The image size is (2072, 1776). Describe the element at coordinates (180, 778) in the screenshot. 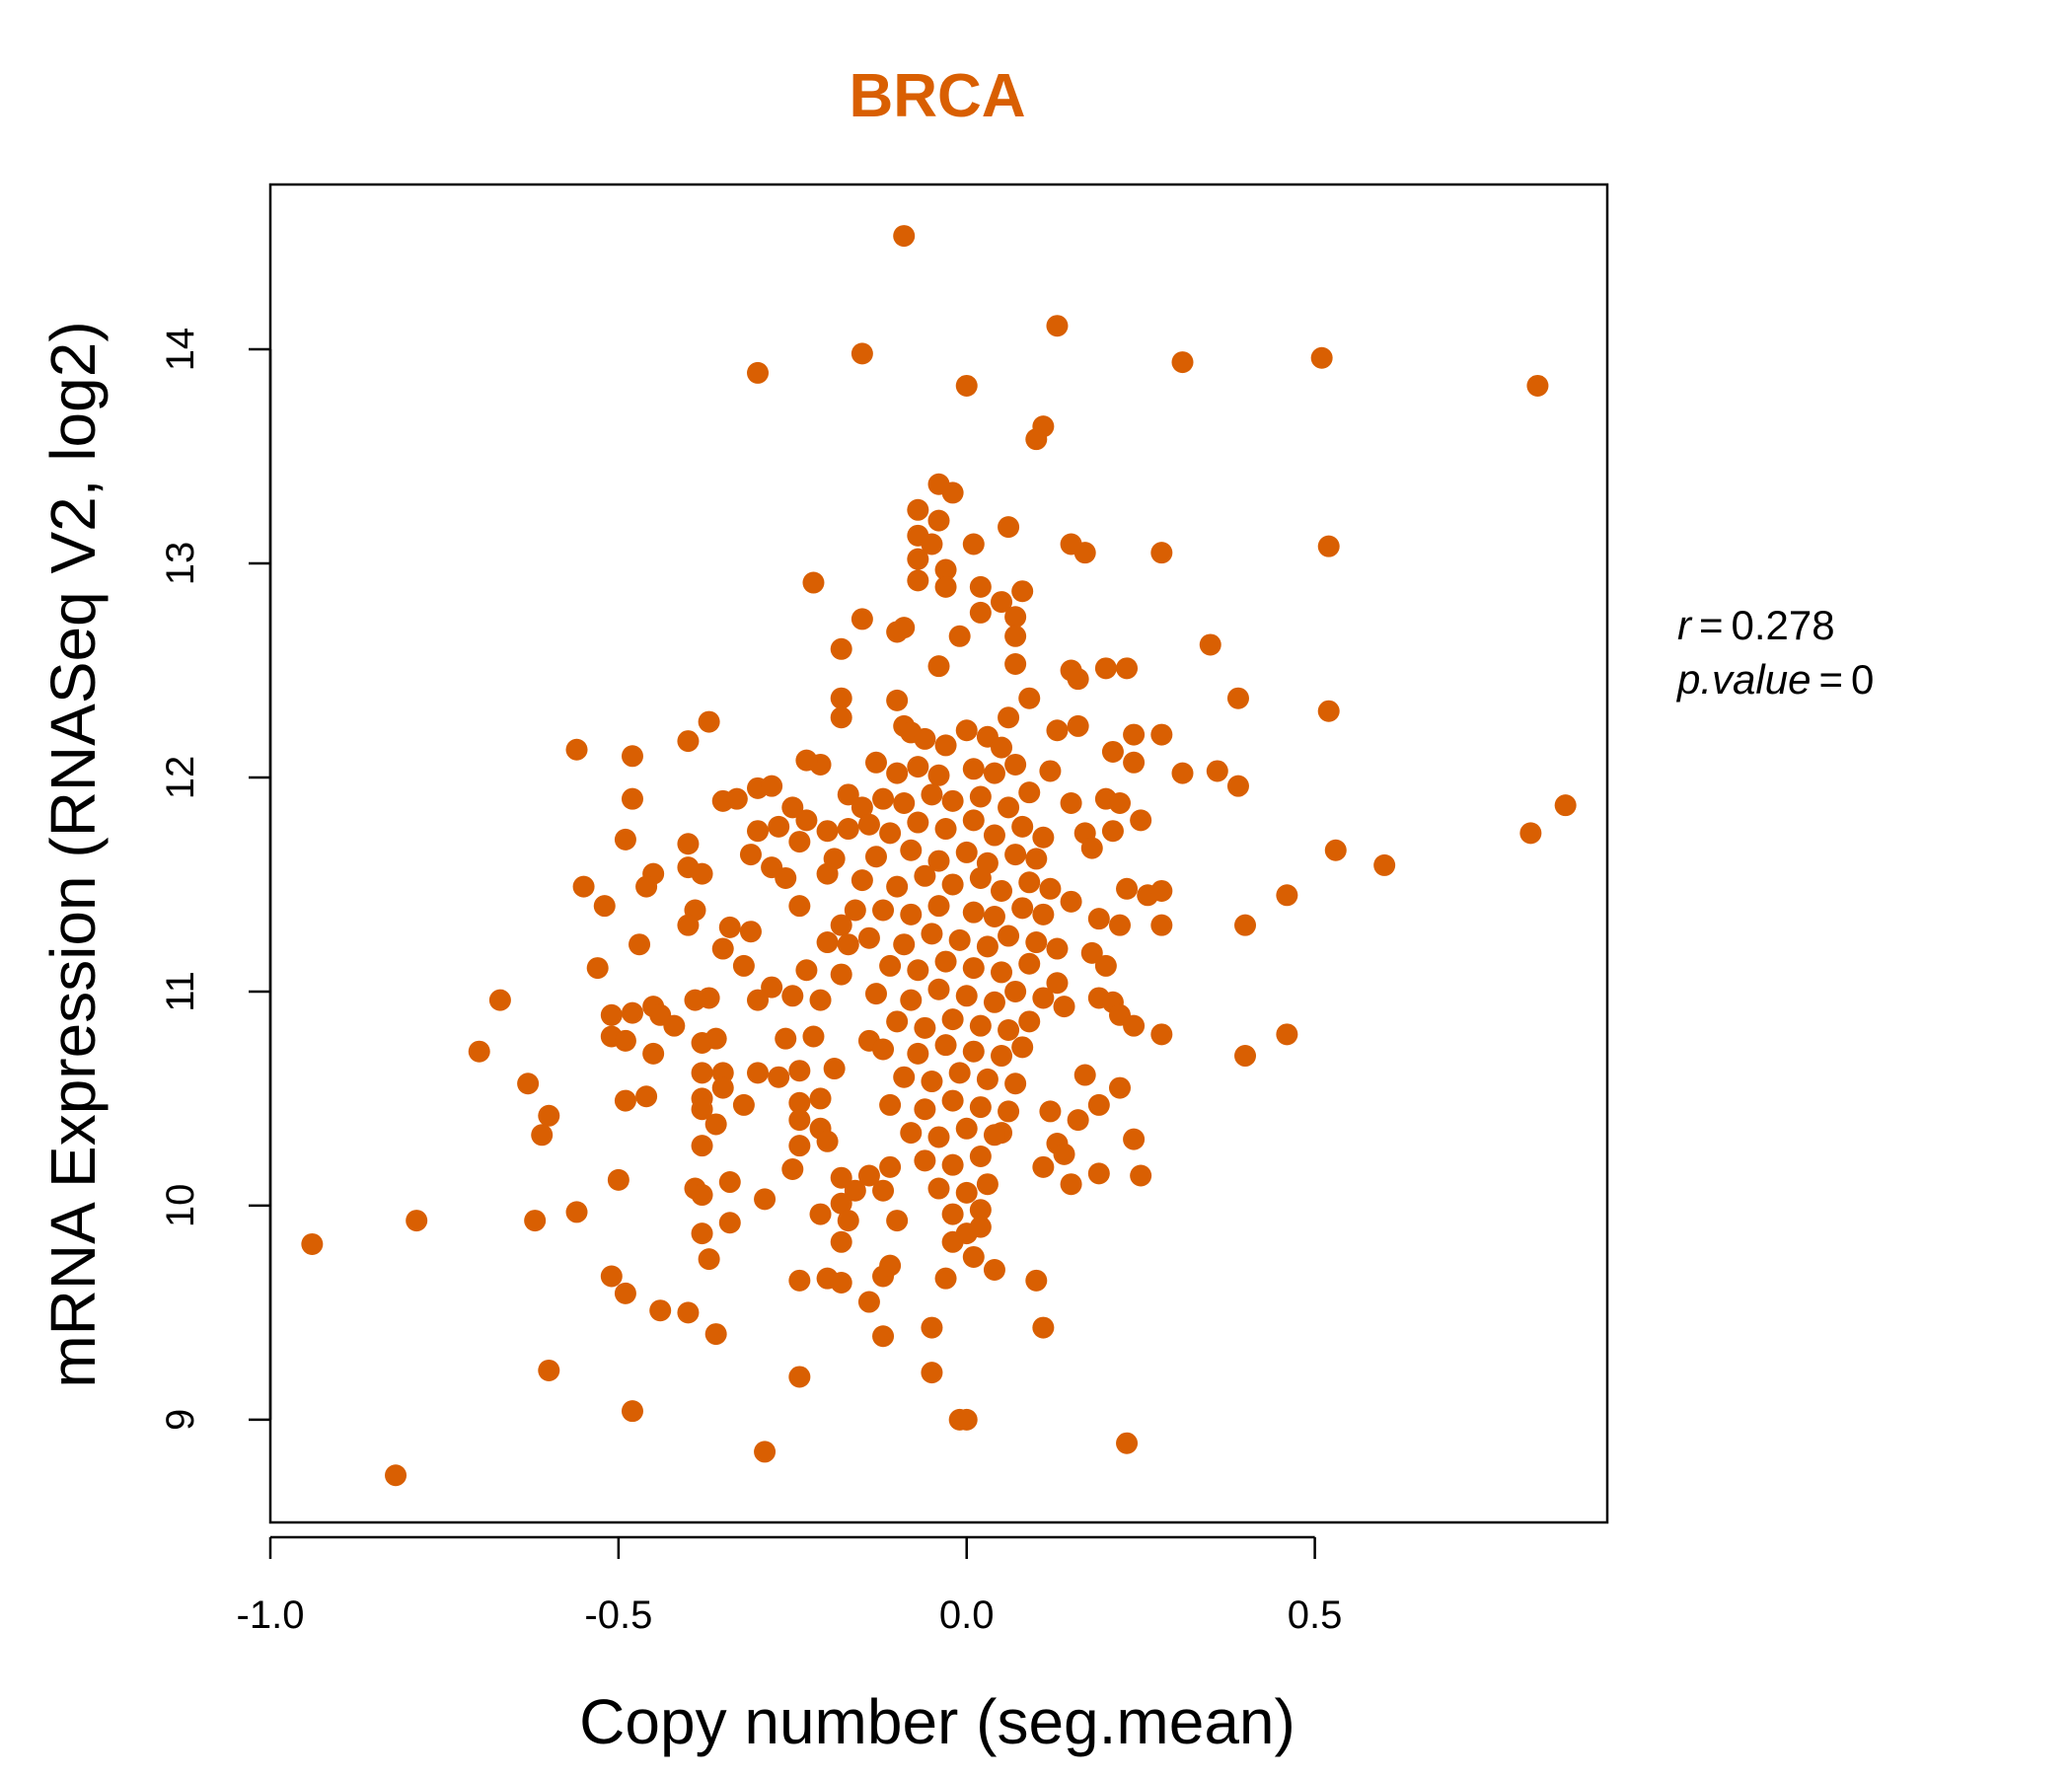

I see `y-tick-label: 12` at that location.